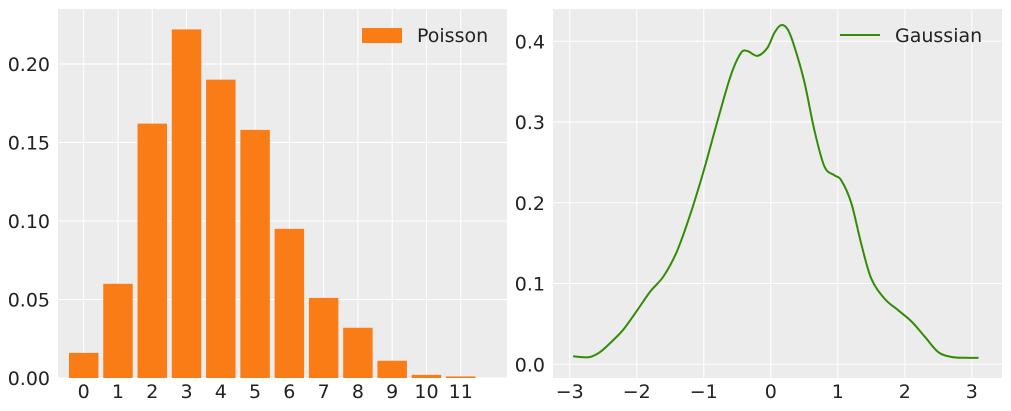 Image resolution: width=1011 pixels, height=411 pixels. Describe the element at coordinates (275, 392) in the screenshot. I see `poisson-x-ticks: 0 1 2 3 4 5 6 7 8 9 10 11` at that location.